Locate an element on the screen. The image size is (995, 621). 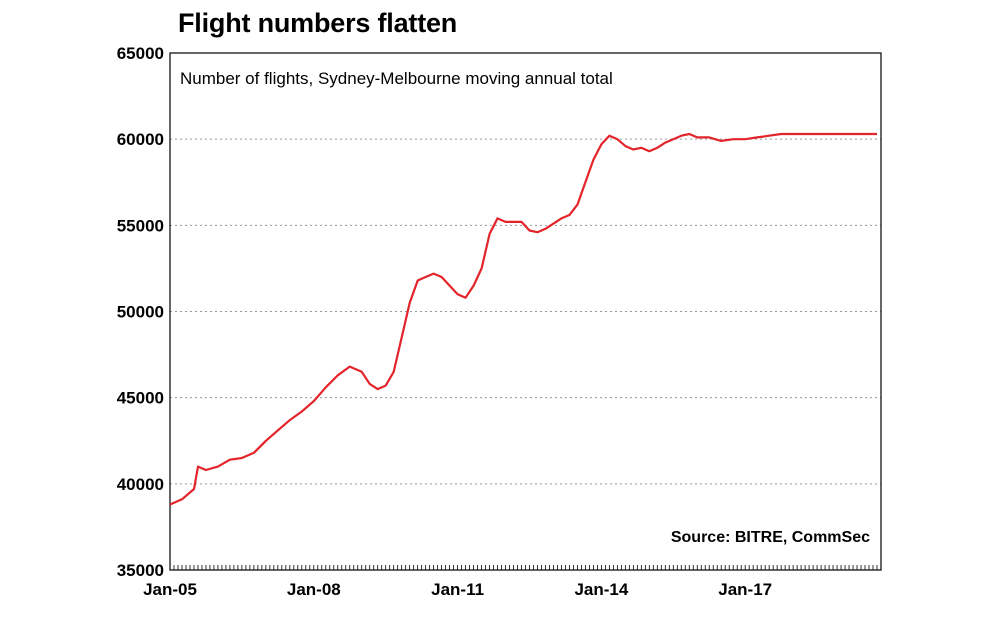
y-tick-label: 65000 is located at coordinates (140, 53).